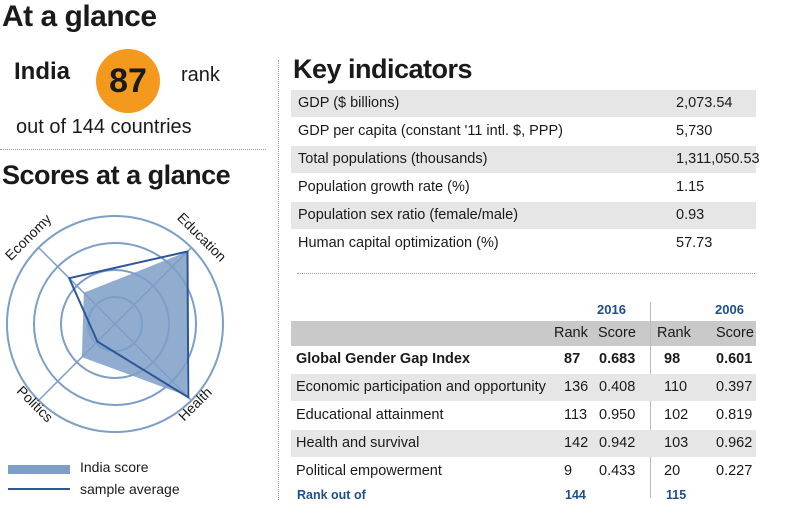  What do you see at coordinates (676, 387) in the screenshot?
I see `gap-rank-2006: 110` at bounding box center [676, 387].